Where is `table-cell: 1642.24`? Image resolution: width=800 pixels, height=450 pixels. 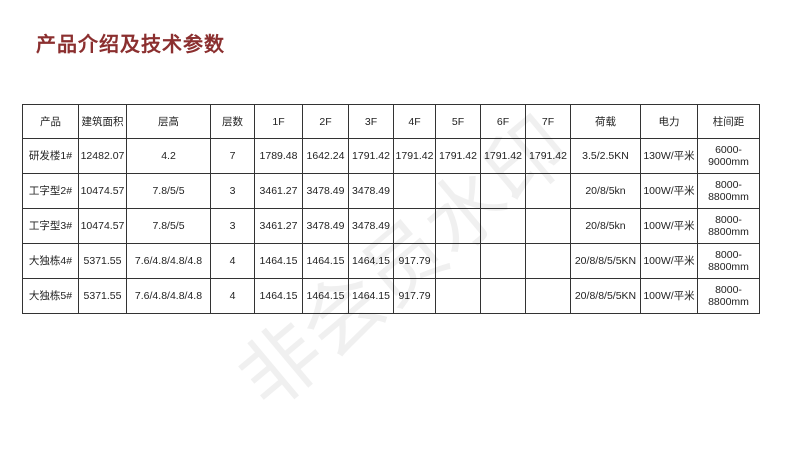 table-cell: 1642.24 is located at coordinates (325, 156).